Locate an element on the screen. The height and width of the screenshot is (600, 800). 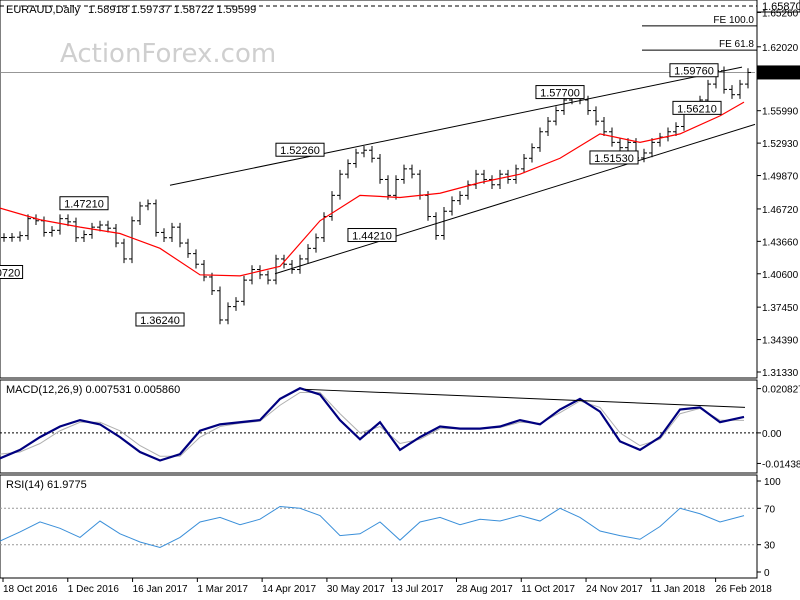
price-annotation: 1.36240 is located at coordinates (160, 319).